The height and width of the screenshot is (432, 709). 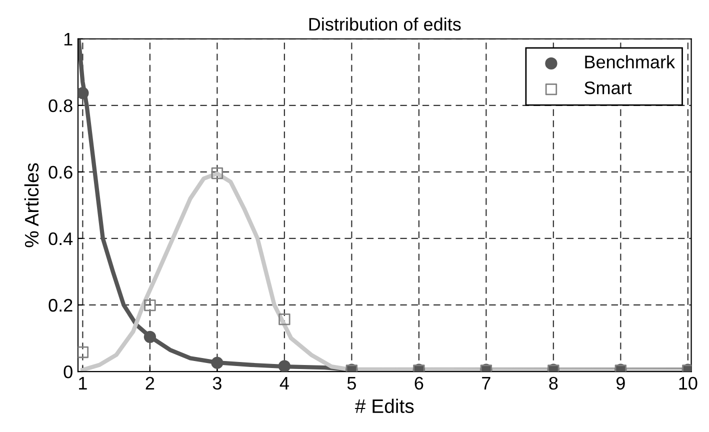 I want to click on y-tick-label: 0.4, so click(x=60, y=239).